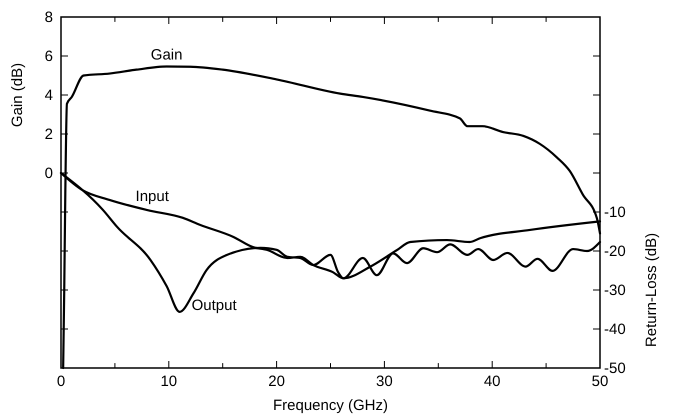  What do you see at coordinates (384, 381) in the screenshot?
I see `x-tick-label: 30` at bounding box center [384, 381].